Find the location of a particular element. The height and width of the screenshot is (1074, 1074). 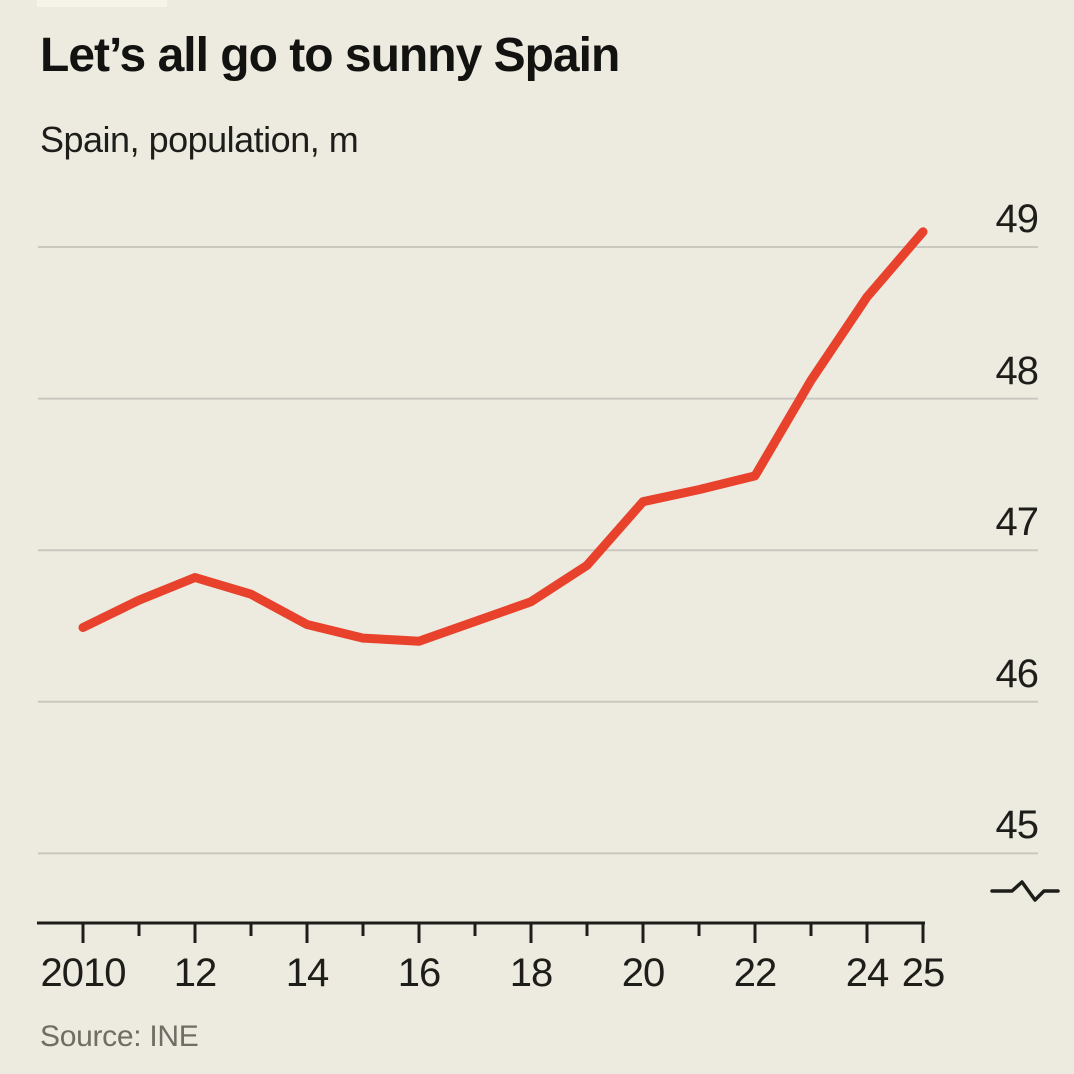

x-tick-label-2012: 12 is located at coordinates (195, 973).